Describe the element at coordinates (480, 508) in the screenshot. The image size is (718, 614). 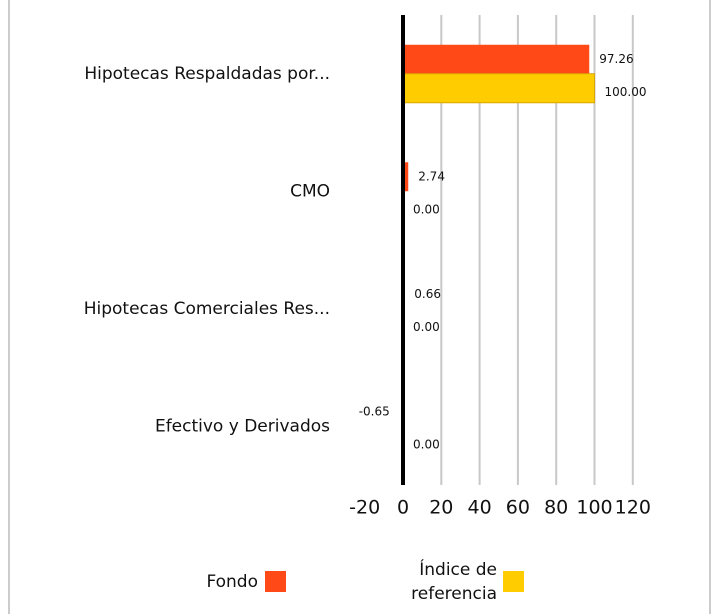
I see `x-tick-label: 40` at that location.